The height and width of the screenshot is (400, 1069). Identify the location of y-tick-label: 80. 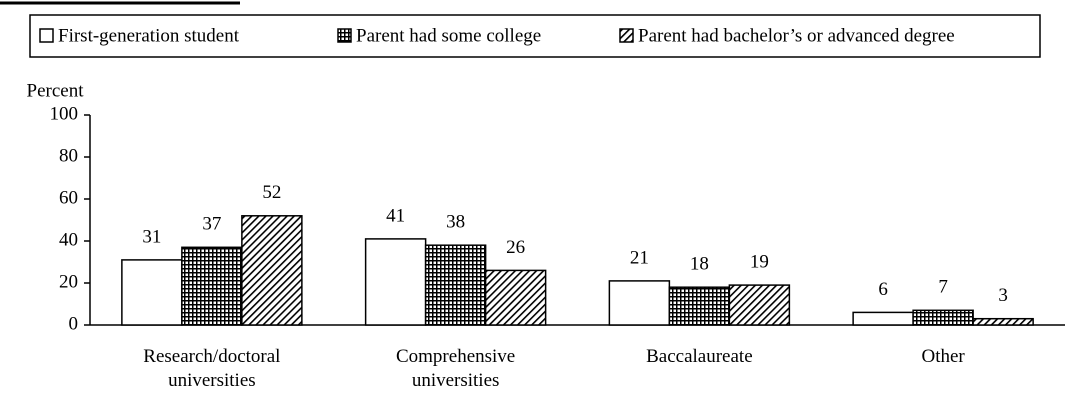
(68, 155).